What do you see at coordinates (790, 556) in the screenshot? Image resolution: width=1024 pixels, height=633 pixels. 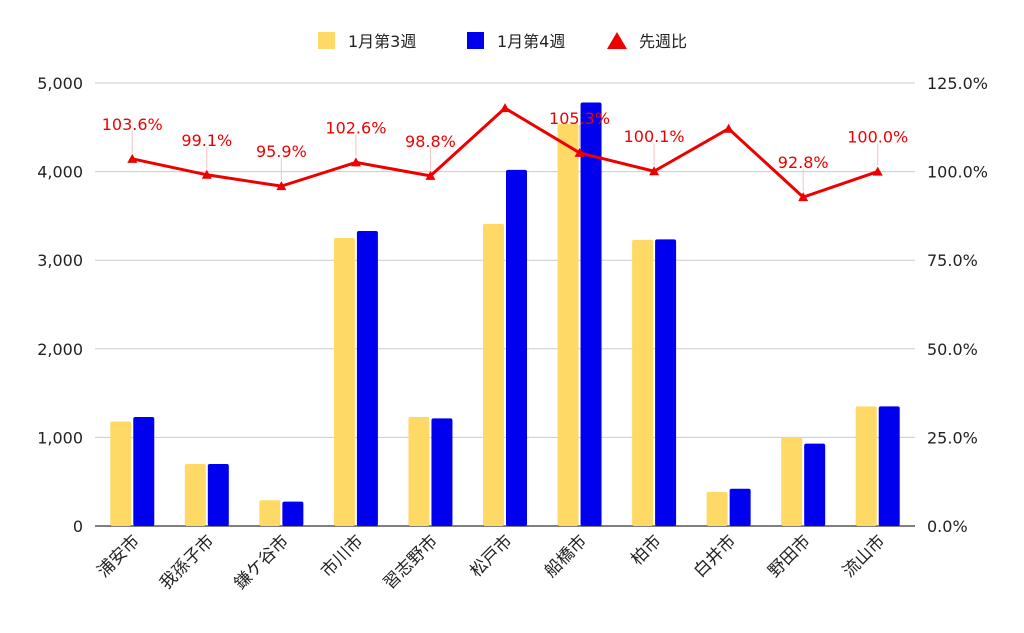 I see `x-tick-label: 野田市` at bounding box center [790, 556].